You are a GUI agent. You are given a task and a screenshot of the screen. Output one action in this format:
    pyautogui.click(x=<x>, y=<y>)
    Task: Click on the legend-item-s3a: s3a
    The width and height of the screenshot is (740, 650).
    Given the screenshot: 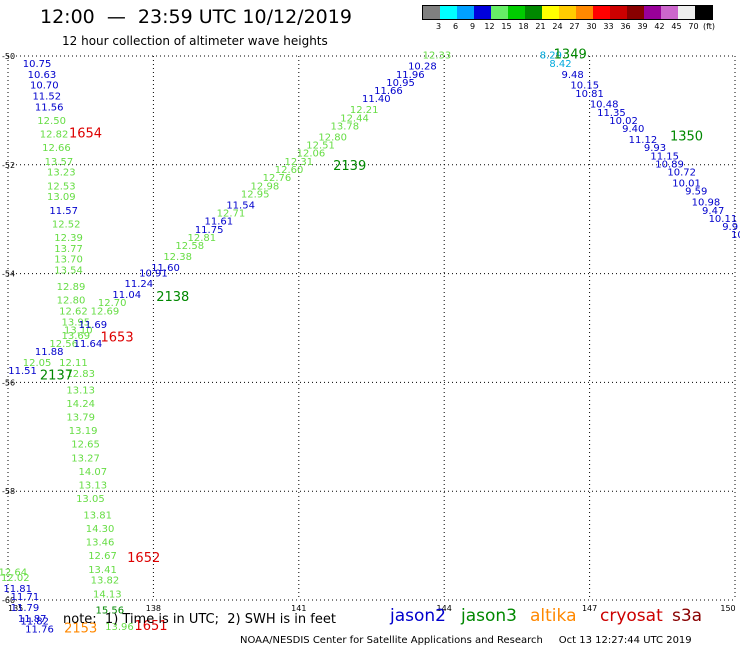 What is the action you would take?
    pyautogui.click(x=687, y=616)
    